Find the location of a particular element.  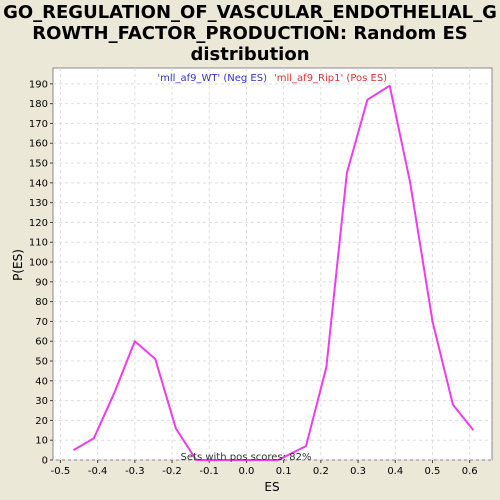

chart-title-line-1: GO_REGULATION_OF_VASCULAR_ENDOTHELIAL_G is located at coordinates (250, 12).